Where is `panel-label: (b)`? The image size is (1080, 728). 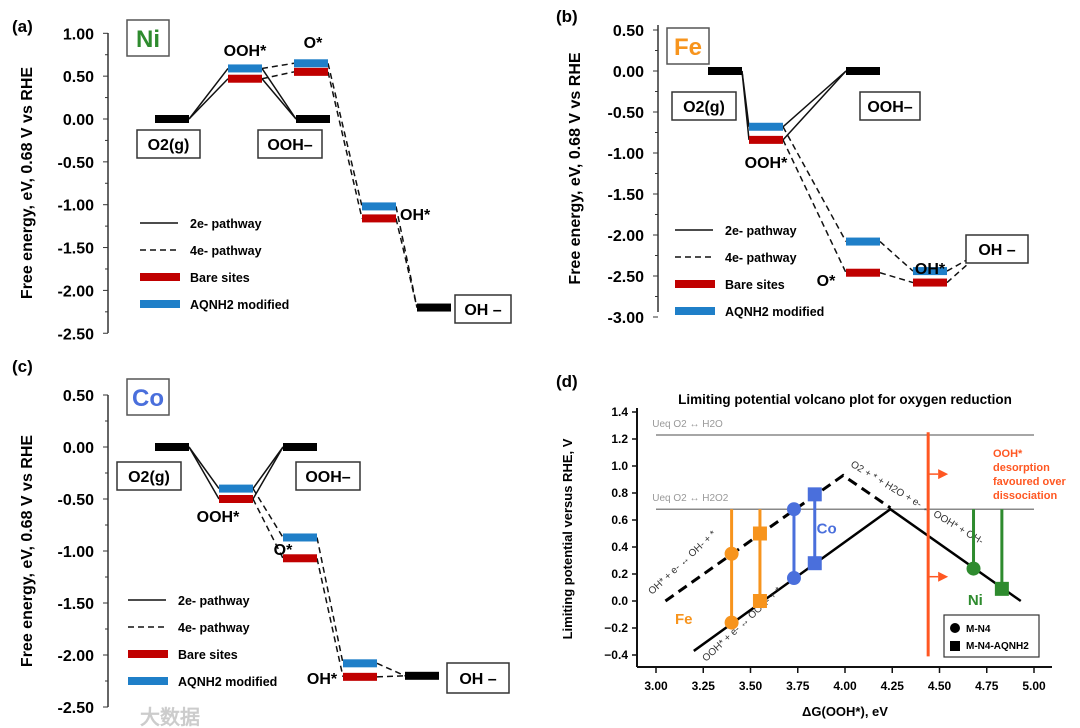 panel-label: (b) is located at coordinates (567, 16).